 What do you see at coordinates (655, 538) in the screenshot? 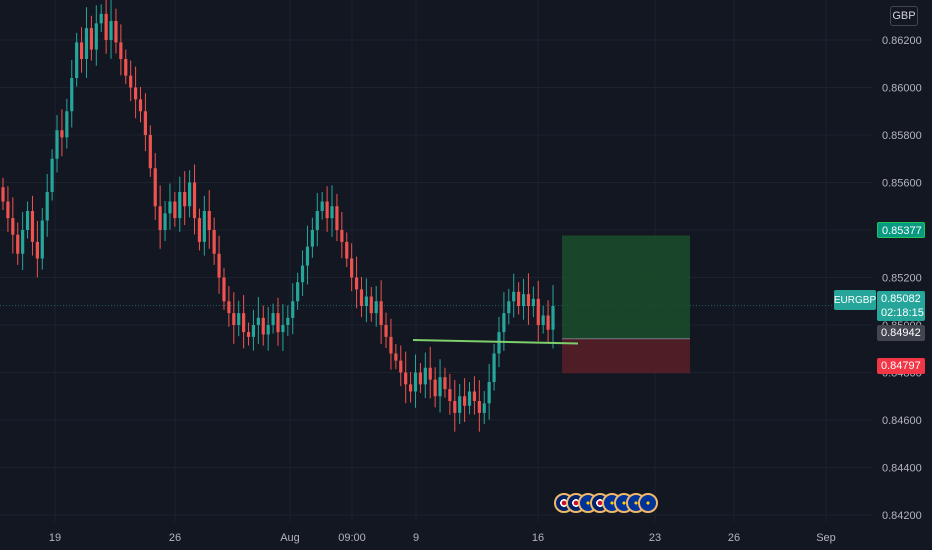
I see `time-axis-label: 23` at bounding box center [655, 538].